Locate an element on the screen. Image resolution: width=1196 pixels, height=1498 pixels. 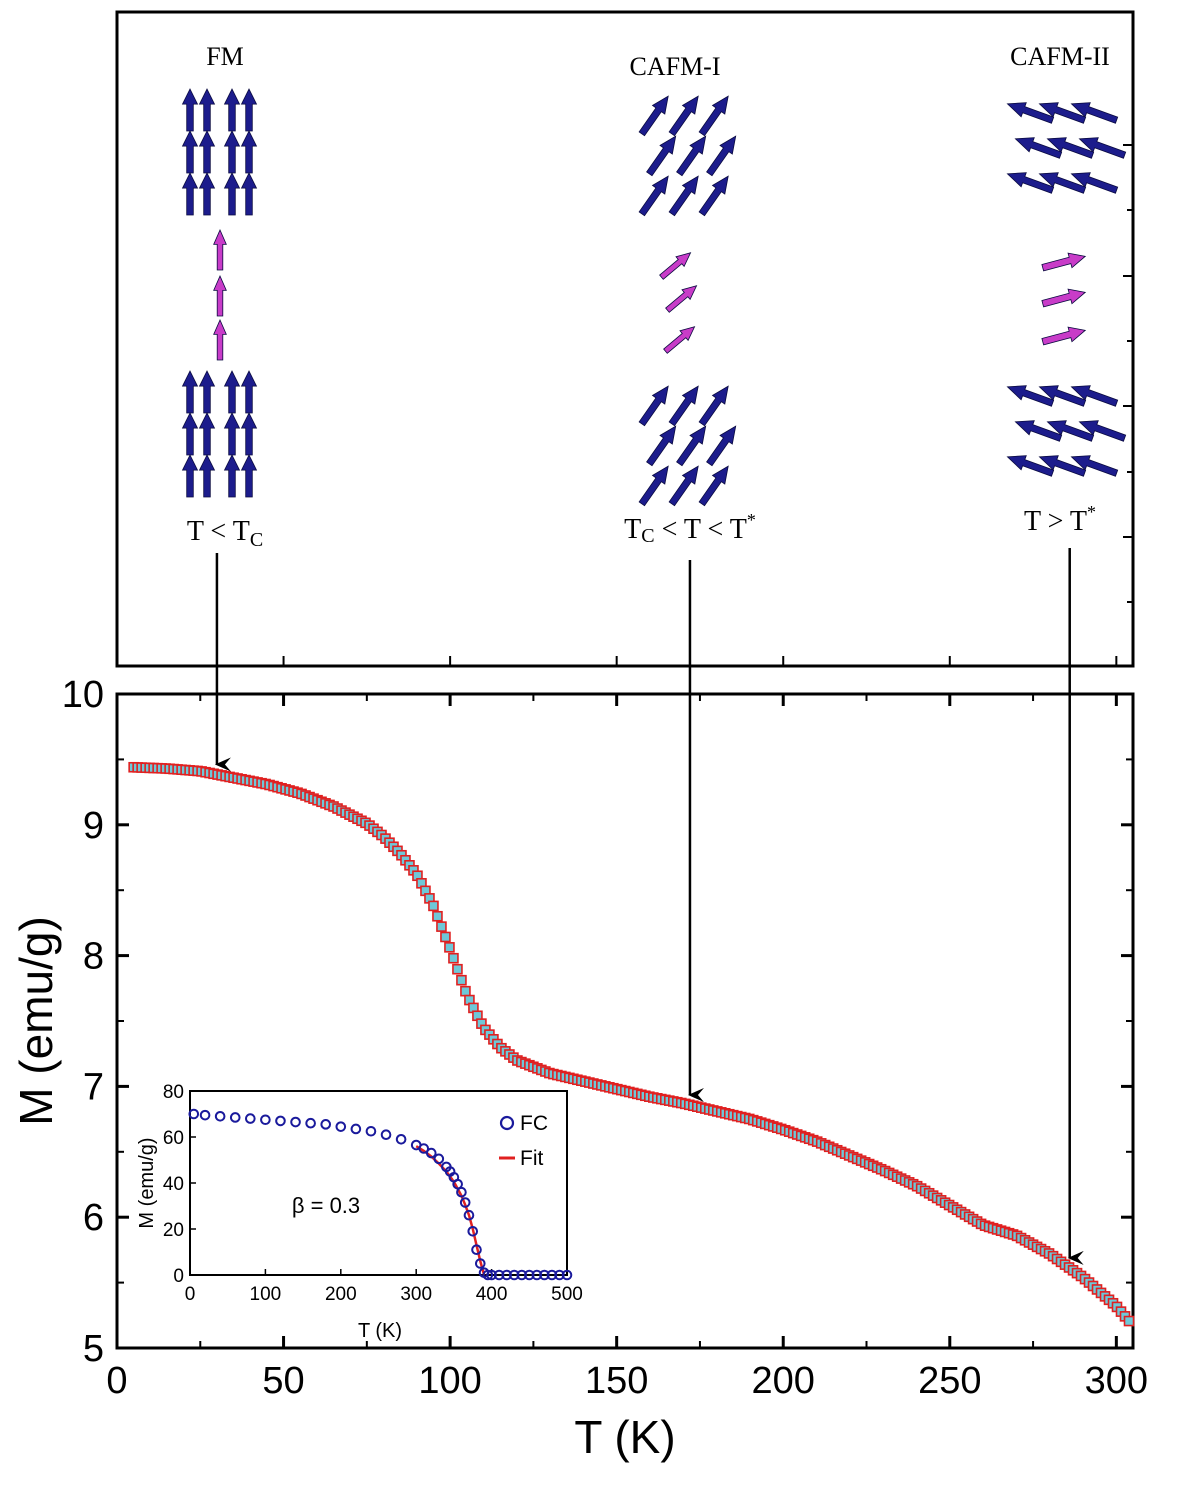
inset-x-tick-label: 400 is located at coordinates (492, 1294).